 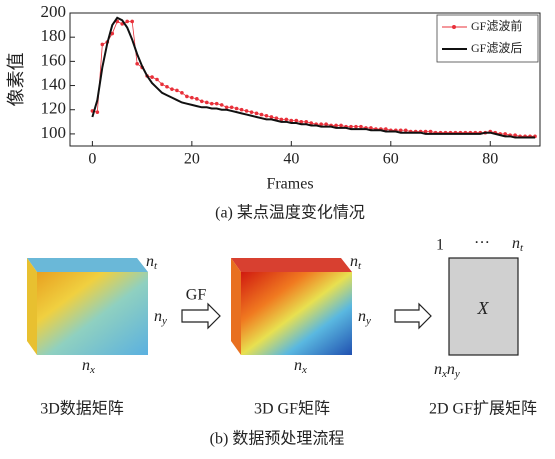 I want to click on x-tick-label: 80, so click(x=490, y=159).